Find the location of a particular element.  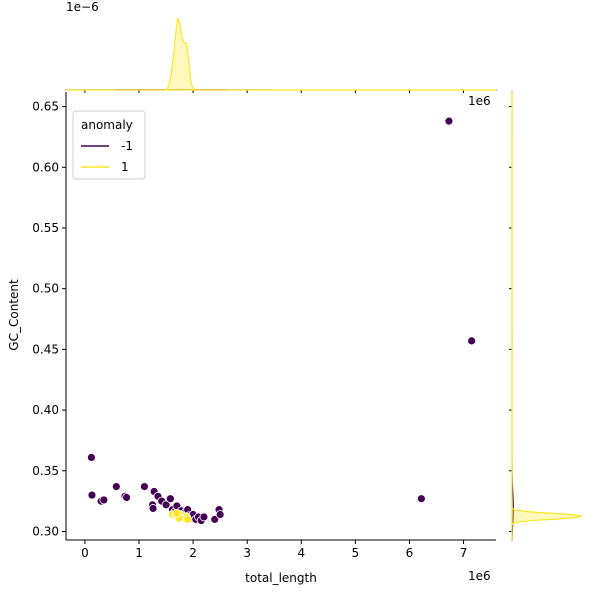

legend-entry-label: 1 is located at coordinates (125, 167).